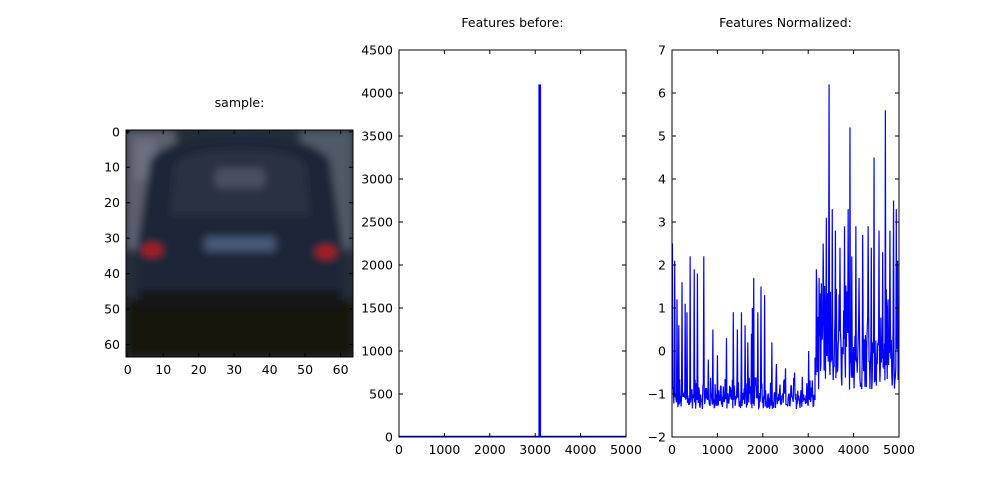 The image size is (1000, 500). Describe the element at coordinates (381, 394) in the screenshot. I see `features-before-y-tick-label: 500` at that location.